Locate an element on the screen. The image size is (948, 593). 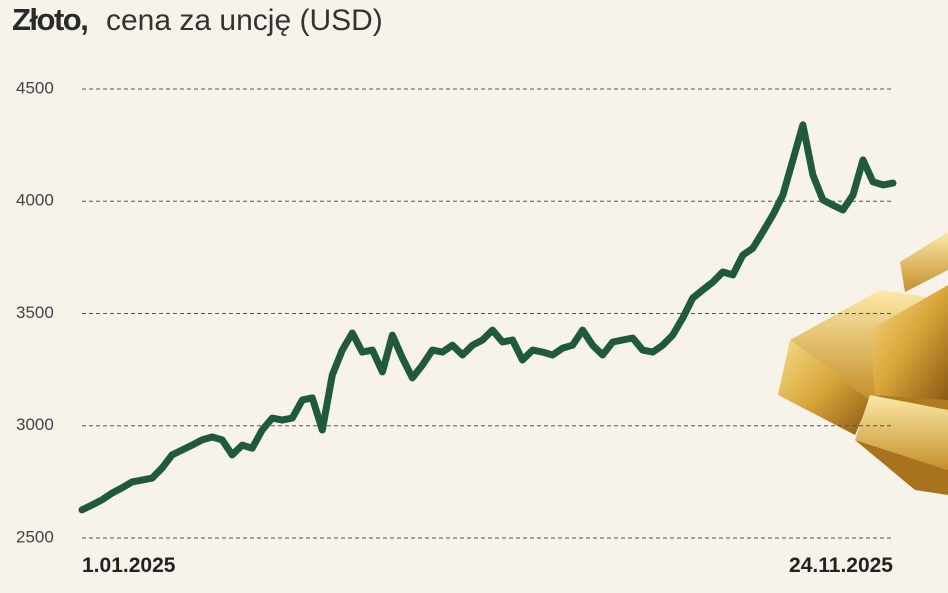
chart-title: Złoto, is located at coordinates (49, 19).